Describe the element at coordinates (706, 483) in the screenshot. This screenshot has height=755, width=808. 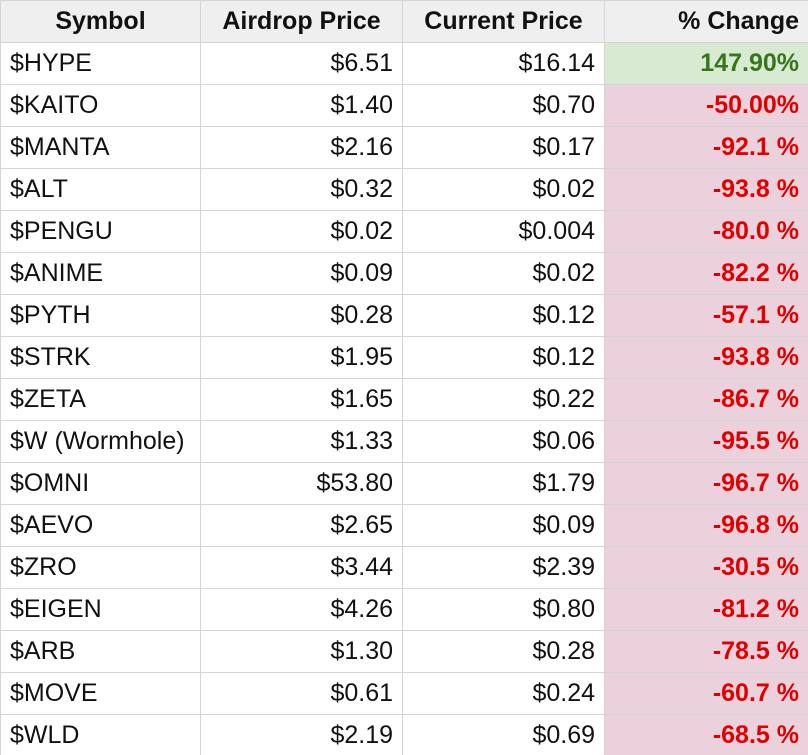
I see `percent-change-cell: -96.7 %` at that location.